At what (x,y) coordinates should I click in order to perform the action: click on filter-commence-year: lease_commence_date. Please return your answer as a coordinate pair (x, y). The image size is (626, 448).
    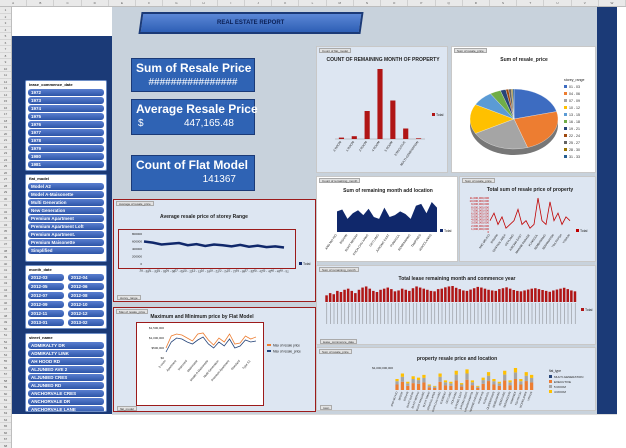
    Looking at the image, I should click on (339, 341).